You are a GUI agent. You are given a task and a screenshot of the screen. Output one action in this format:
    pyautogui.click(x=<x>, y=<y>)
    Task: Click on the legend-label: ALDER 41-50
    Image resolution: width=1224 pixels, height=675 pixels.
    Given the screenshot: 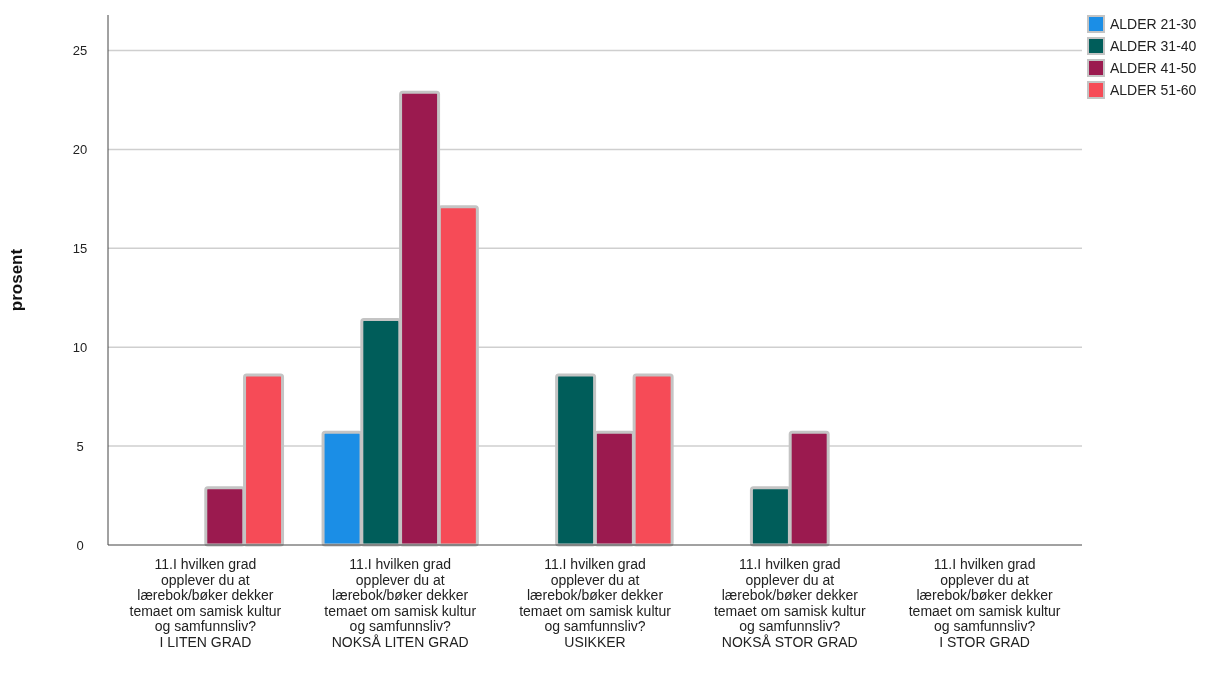 What is the action you would take?
    pyautogui.click(x=1153, y=67)
    